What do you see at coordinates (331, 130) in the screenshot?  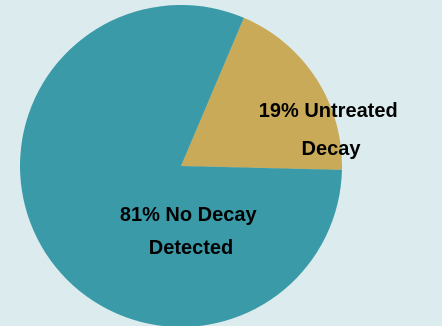 I see `slice-label-untreated-decay: 19% Untreated Decay` at bounding box center [331, 130].